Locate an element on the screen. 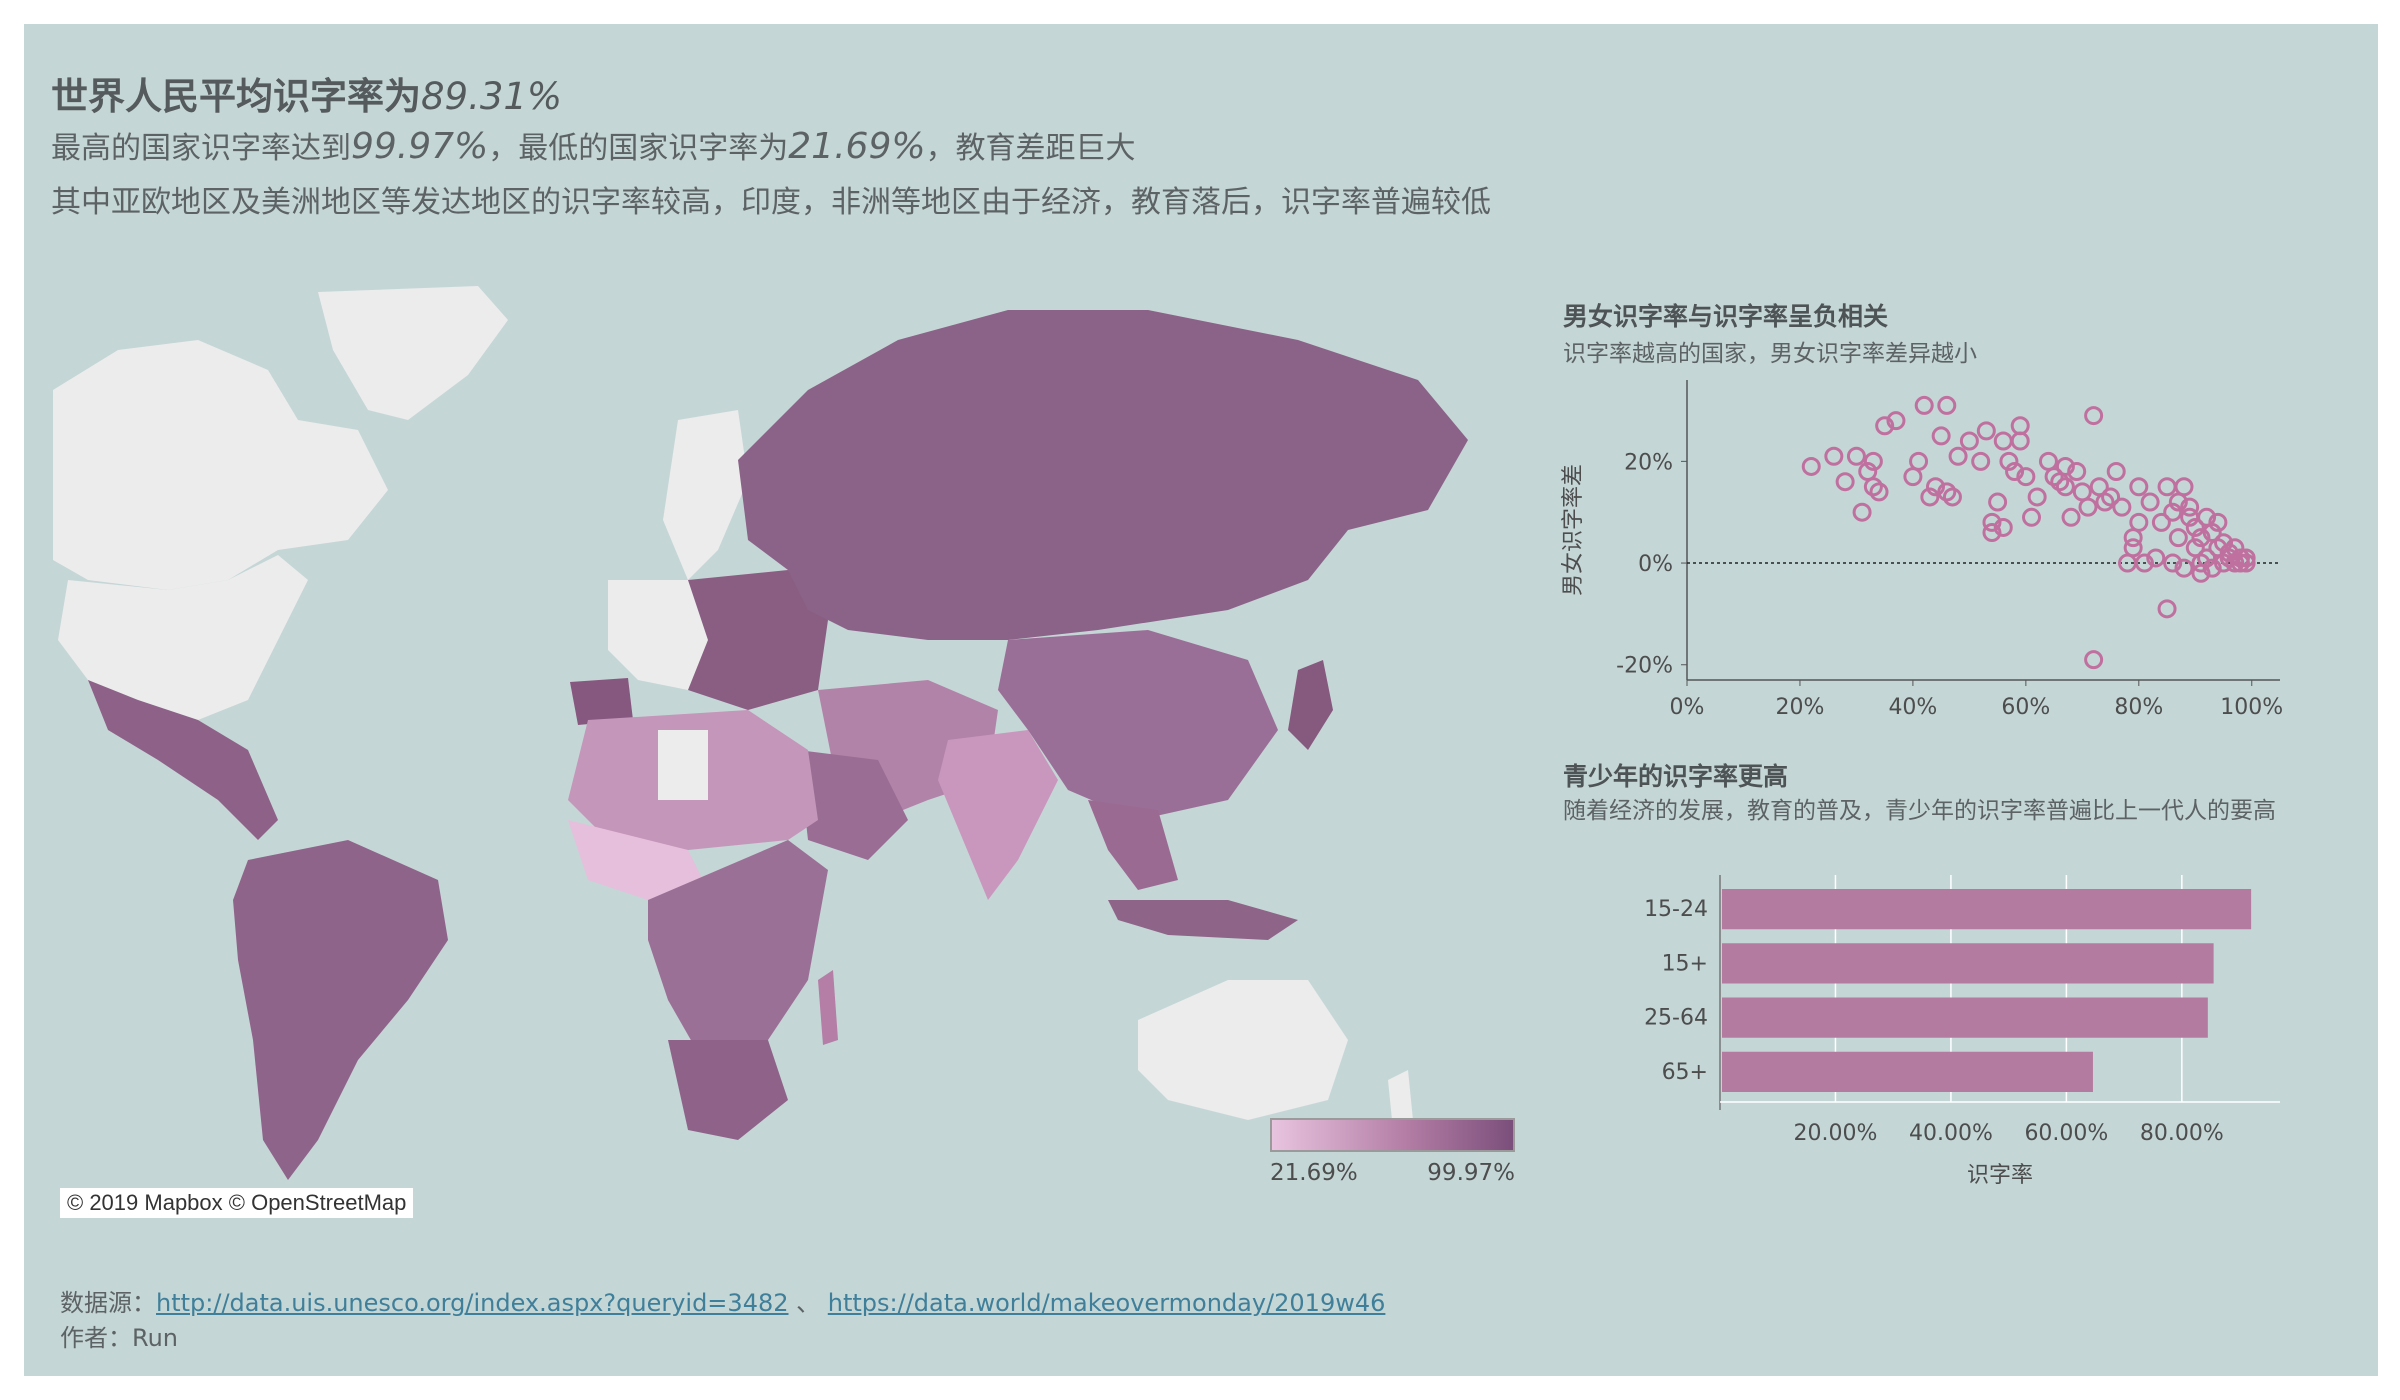  australia-region is located at coordinates (1243, 1050).